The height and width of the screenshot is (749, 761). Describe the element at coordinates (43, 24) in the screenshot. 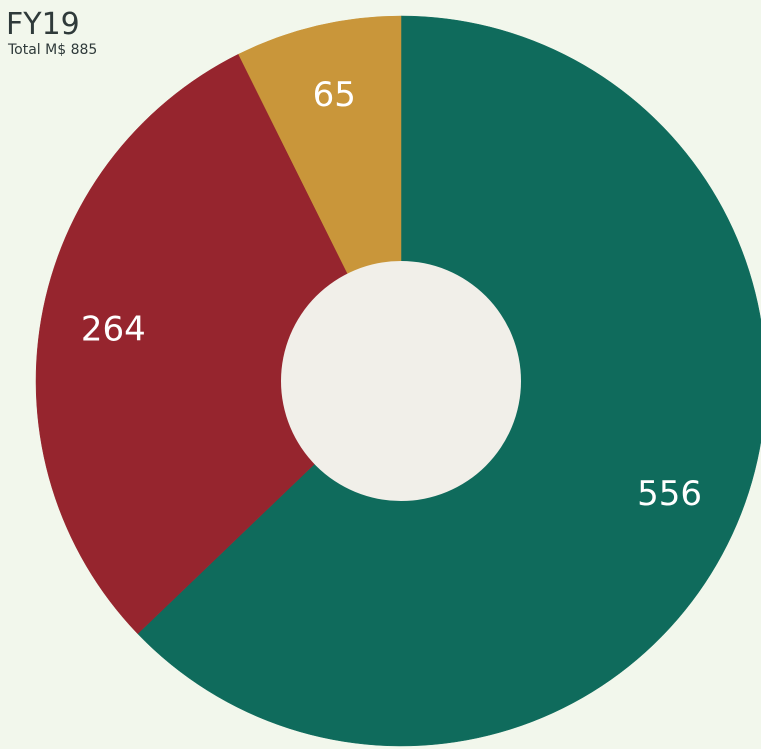

I see `chart-title: FY19` at that location.